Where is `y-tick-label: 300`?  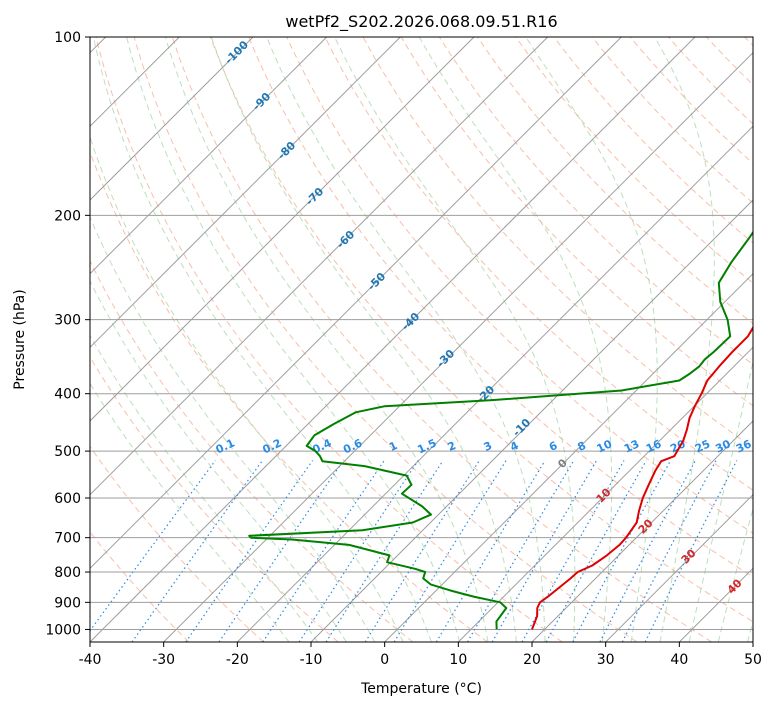
y-tick-label: 300 is located at coordinates (67, 321).